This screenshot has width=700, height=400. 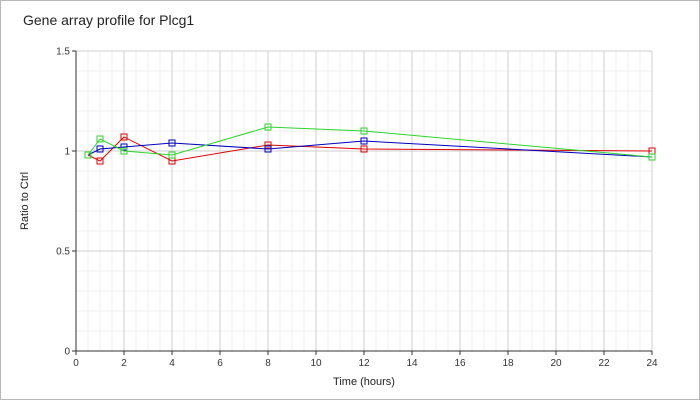 I want to click on x-tick-label: 8, so click(x=268, y=363).